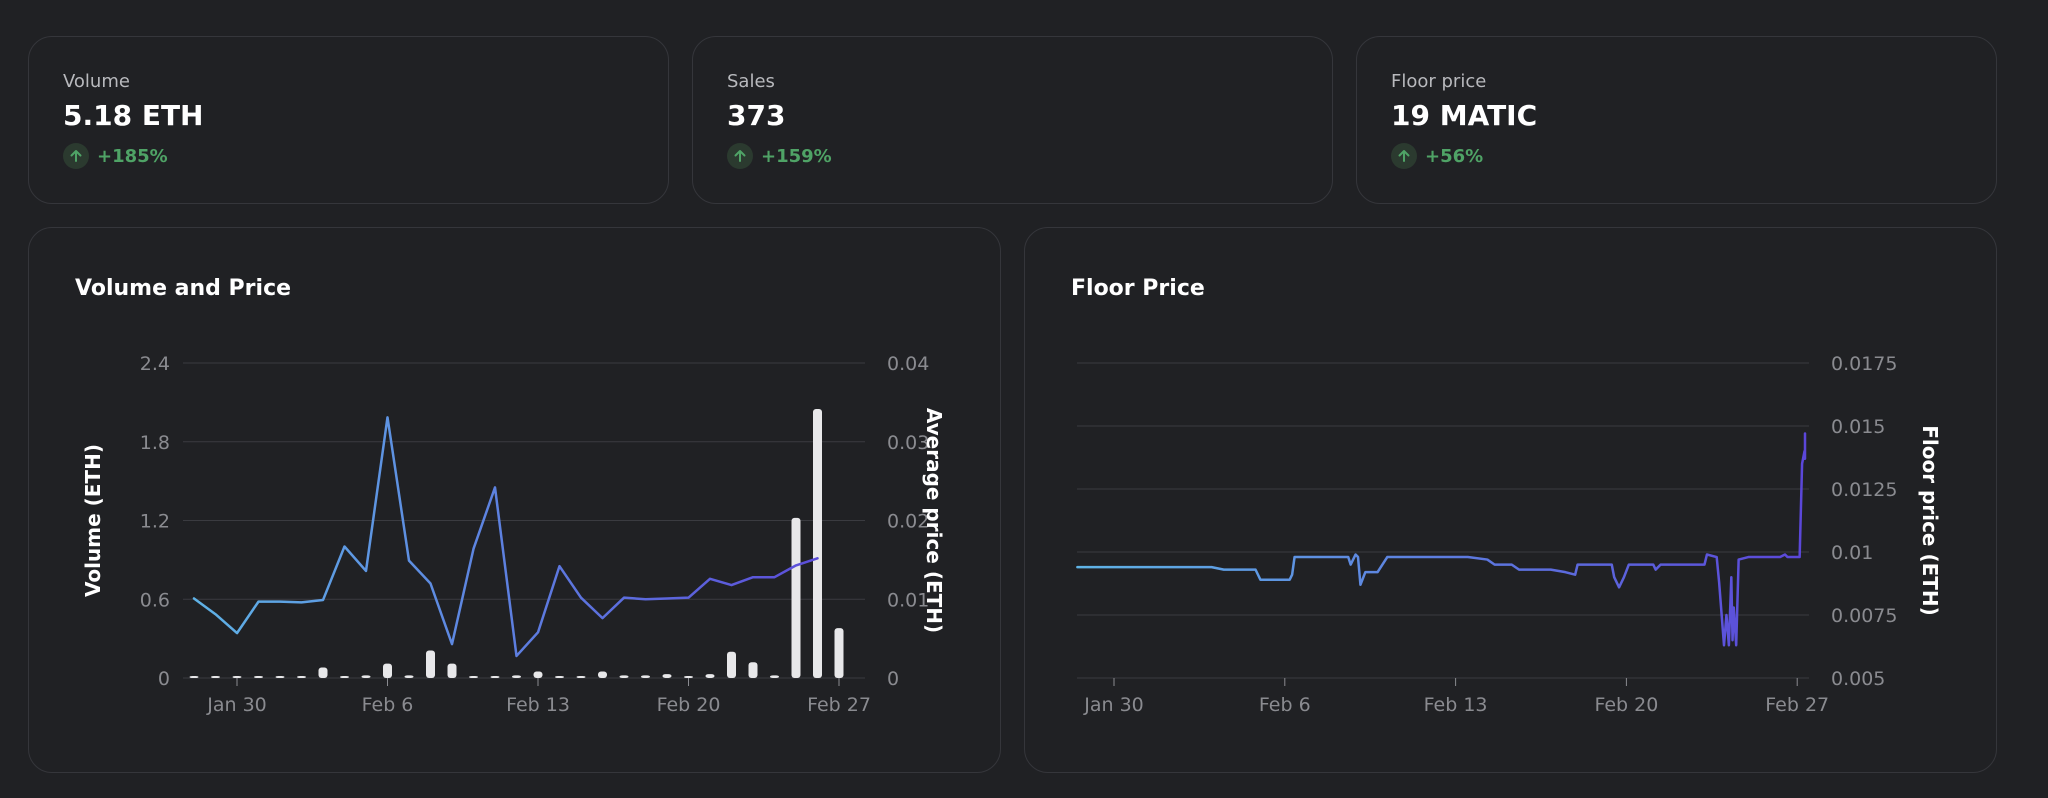  I want to click on y-tick-label: 1.2, so click(155, 522).